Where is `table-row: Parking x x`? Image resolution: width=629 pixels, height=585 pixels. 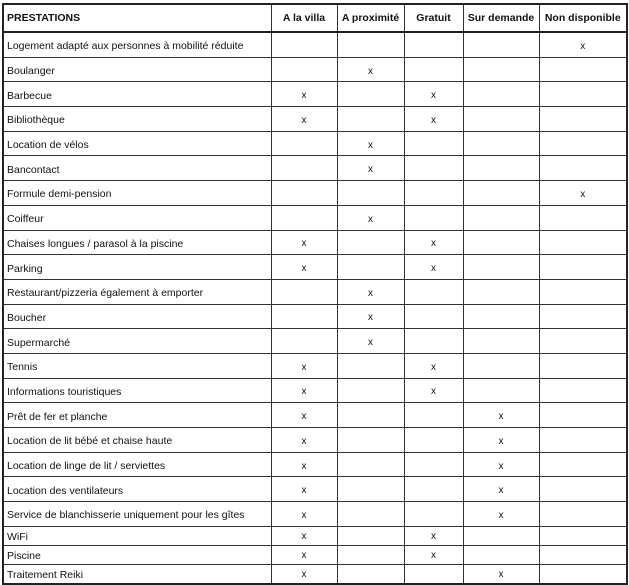
table-row: Parking x x is located at coordinates (315, 267).